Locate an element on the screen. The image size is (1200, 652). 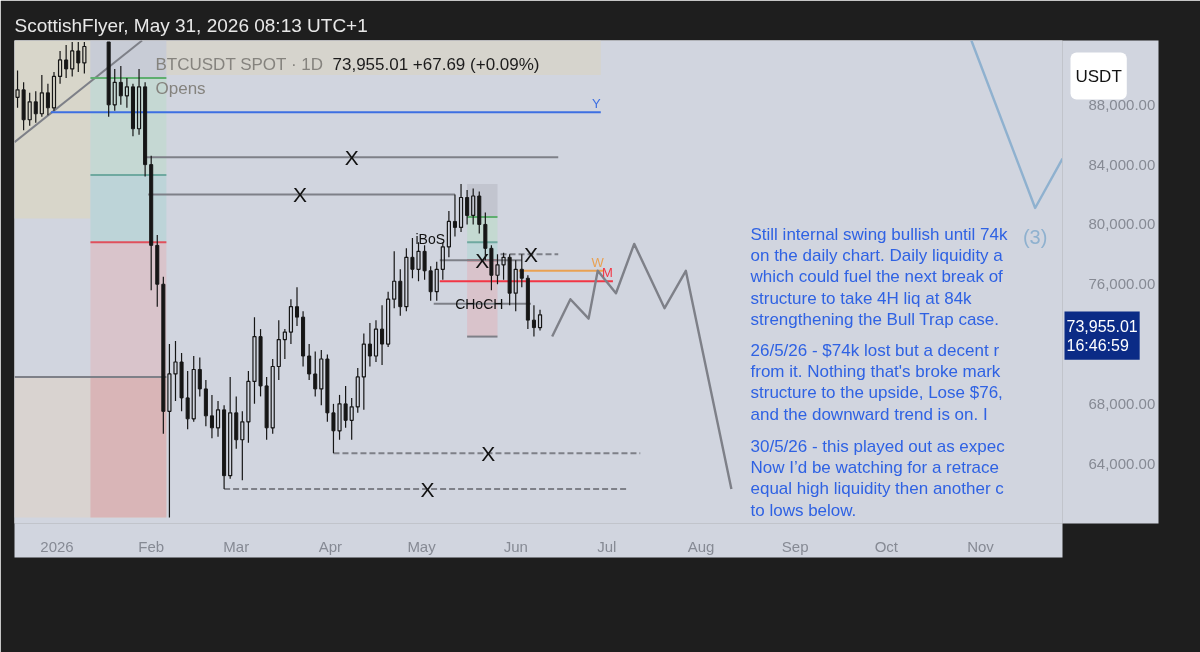
line-series is located at coordinates (641, 366).